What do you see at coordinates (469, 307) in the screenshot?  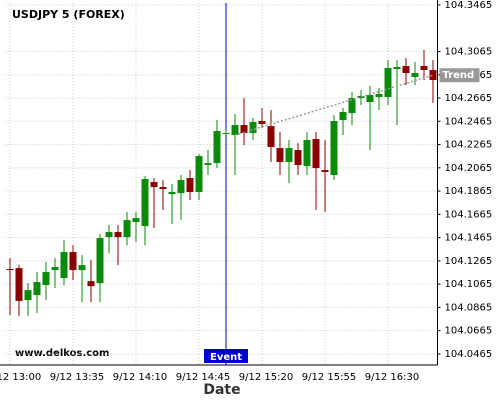 I see `y-tick-label: 104.0865` at bounding box center [469, 307].